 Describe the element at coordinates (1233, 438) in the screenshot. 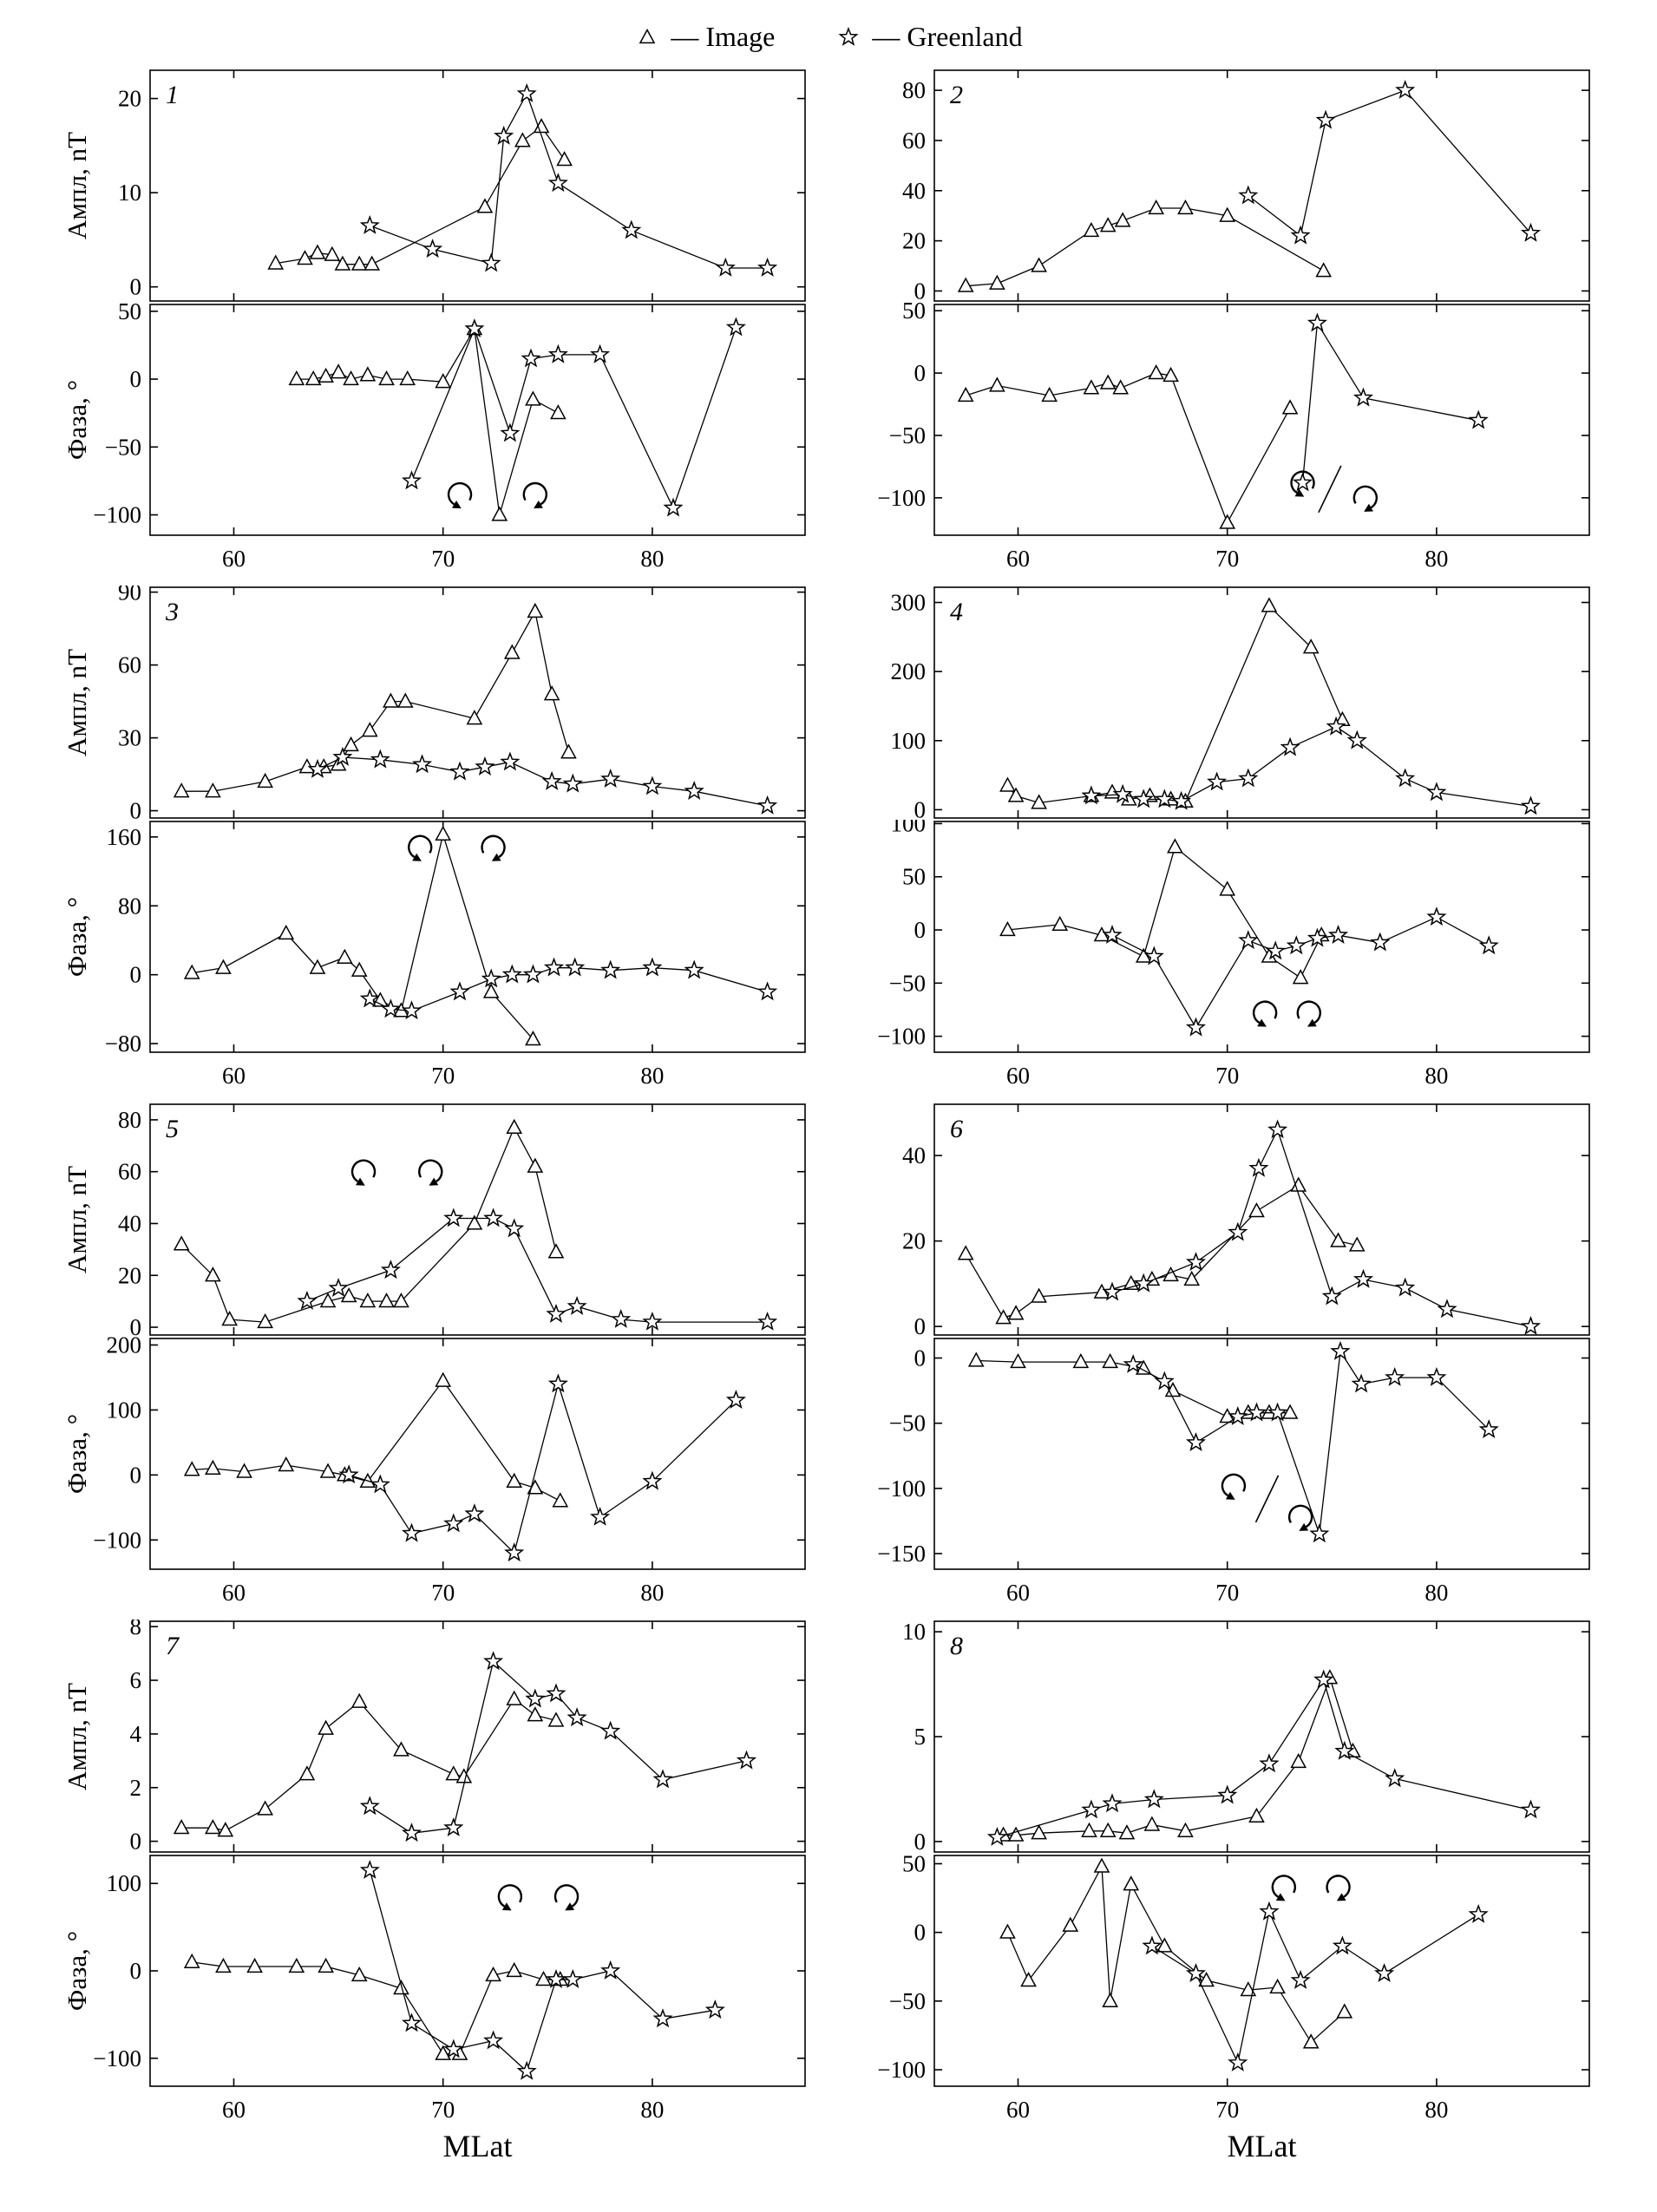

I see `panel-2-phase-chart: −100 −50 0 50 60 70 80` at that location.